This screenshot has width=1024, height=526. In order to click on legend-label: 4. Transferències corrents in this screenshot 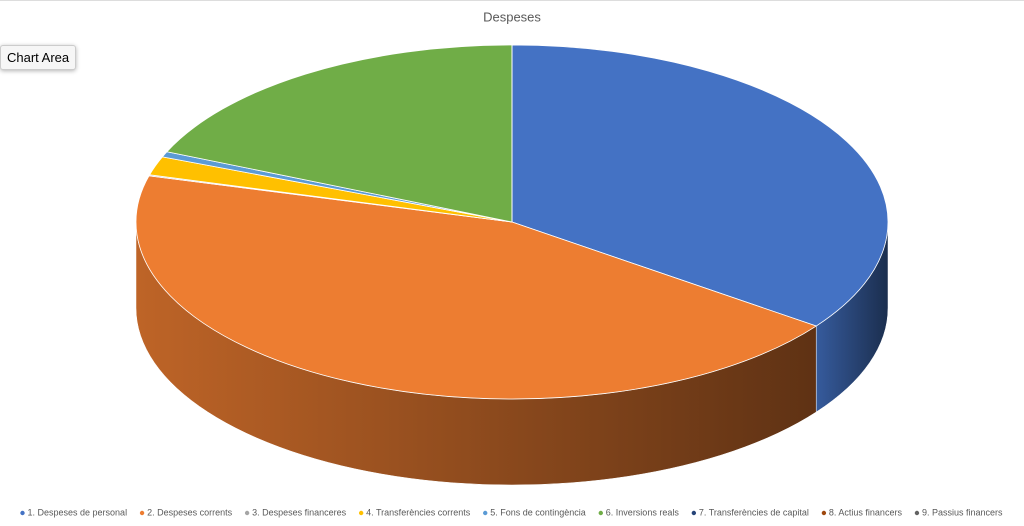, I will do `click(418, 512)`.